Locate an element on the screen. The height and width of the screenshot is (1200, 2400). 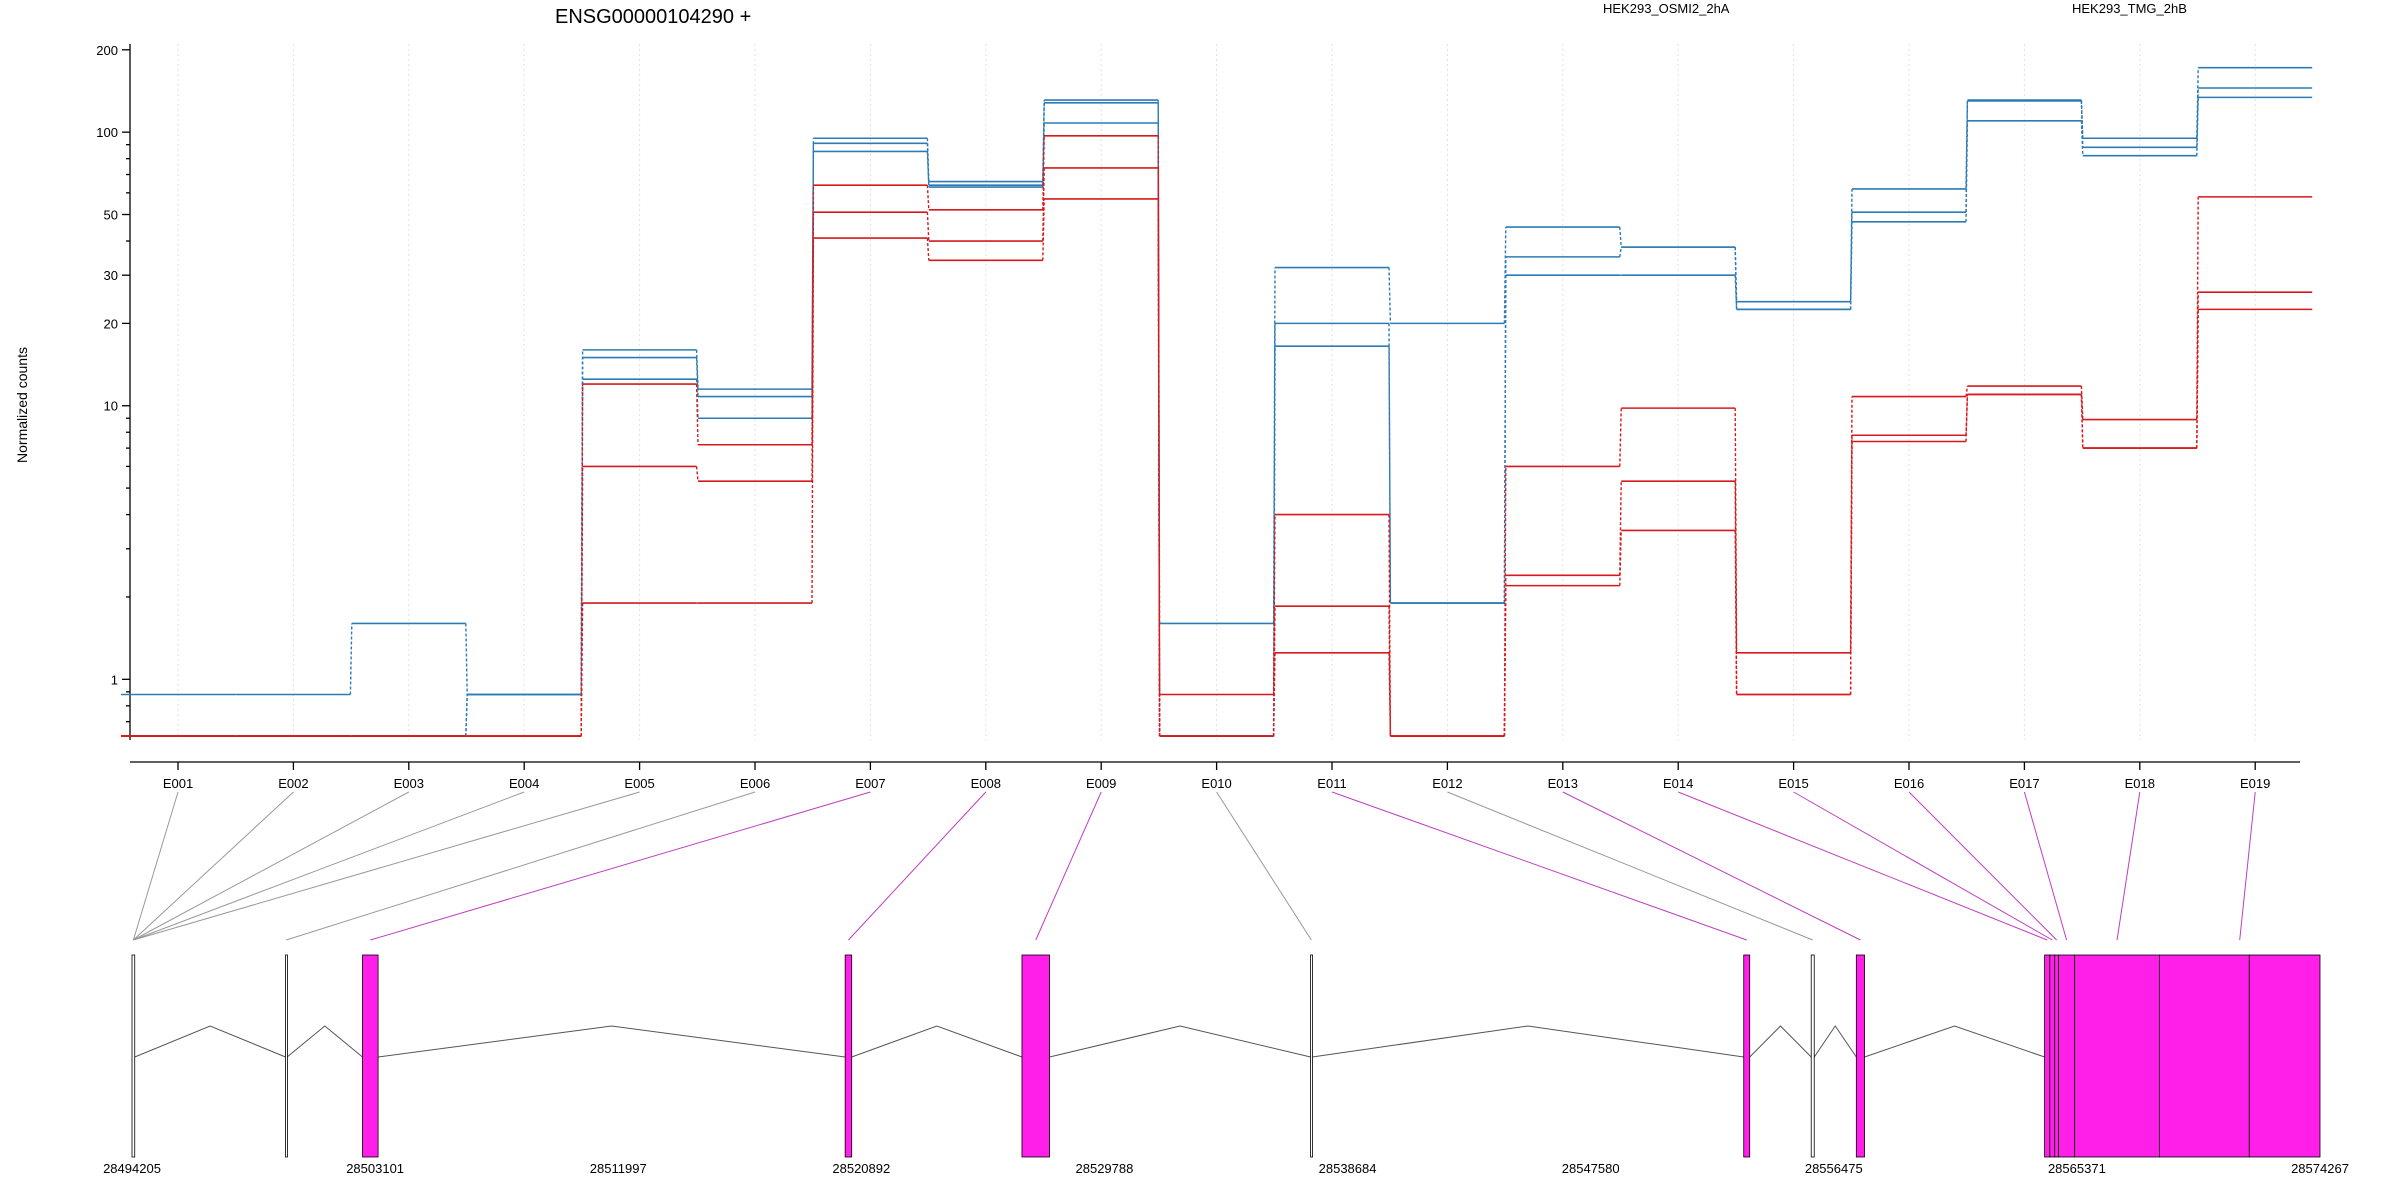
mapping-line-E014 is located at coordinates (1863, 866).